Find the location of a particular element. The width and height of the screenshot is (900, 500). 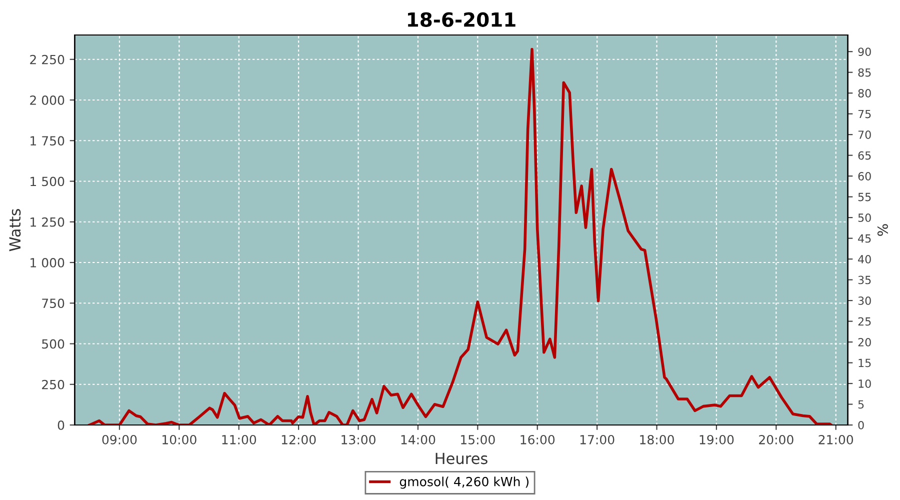

y-tick-label: 1 000 is located at coordinates (47, 263).